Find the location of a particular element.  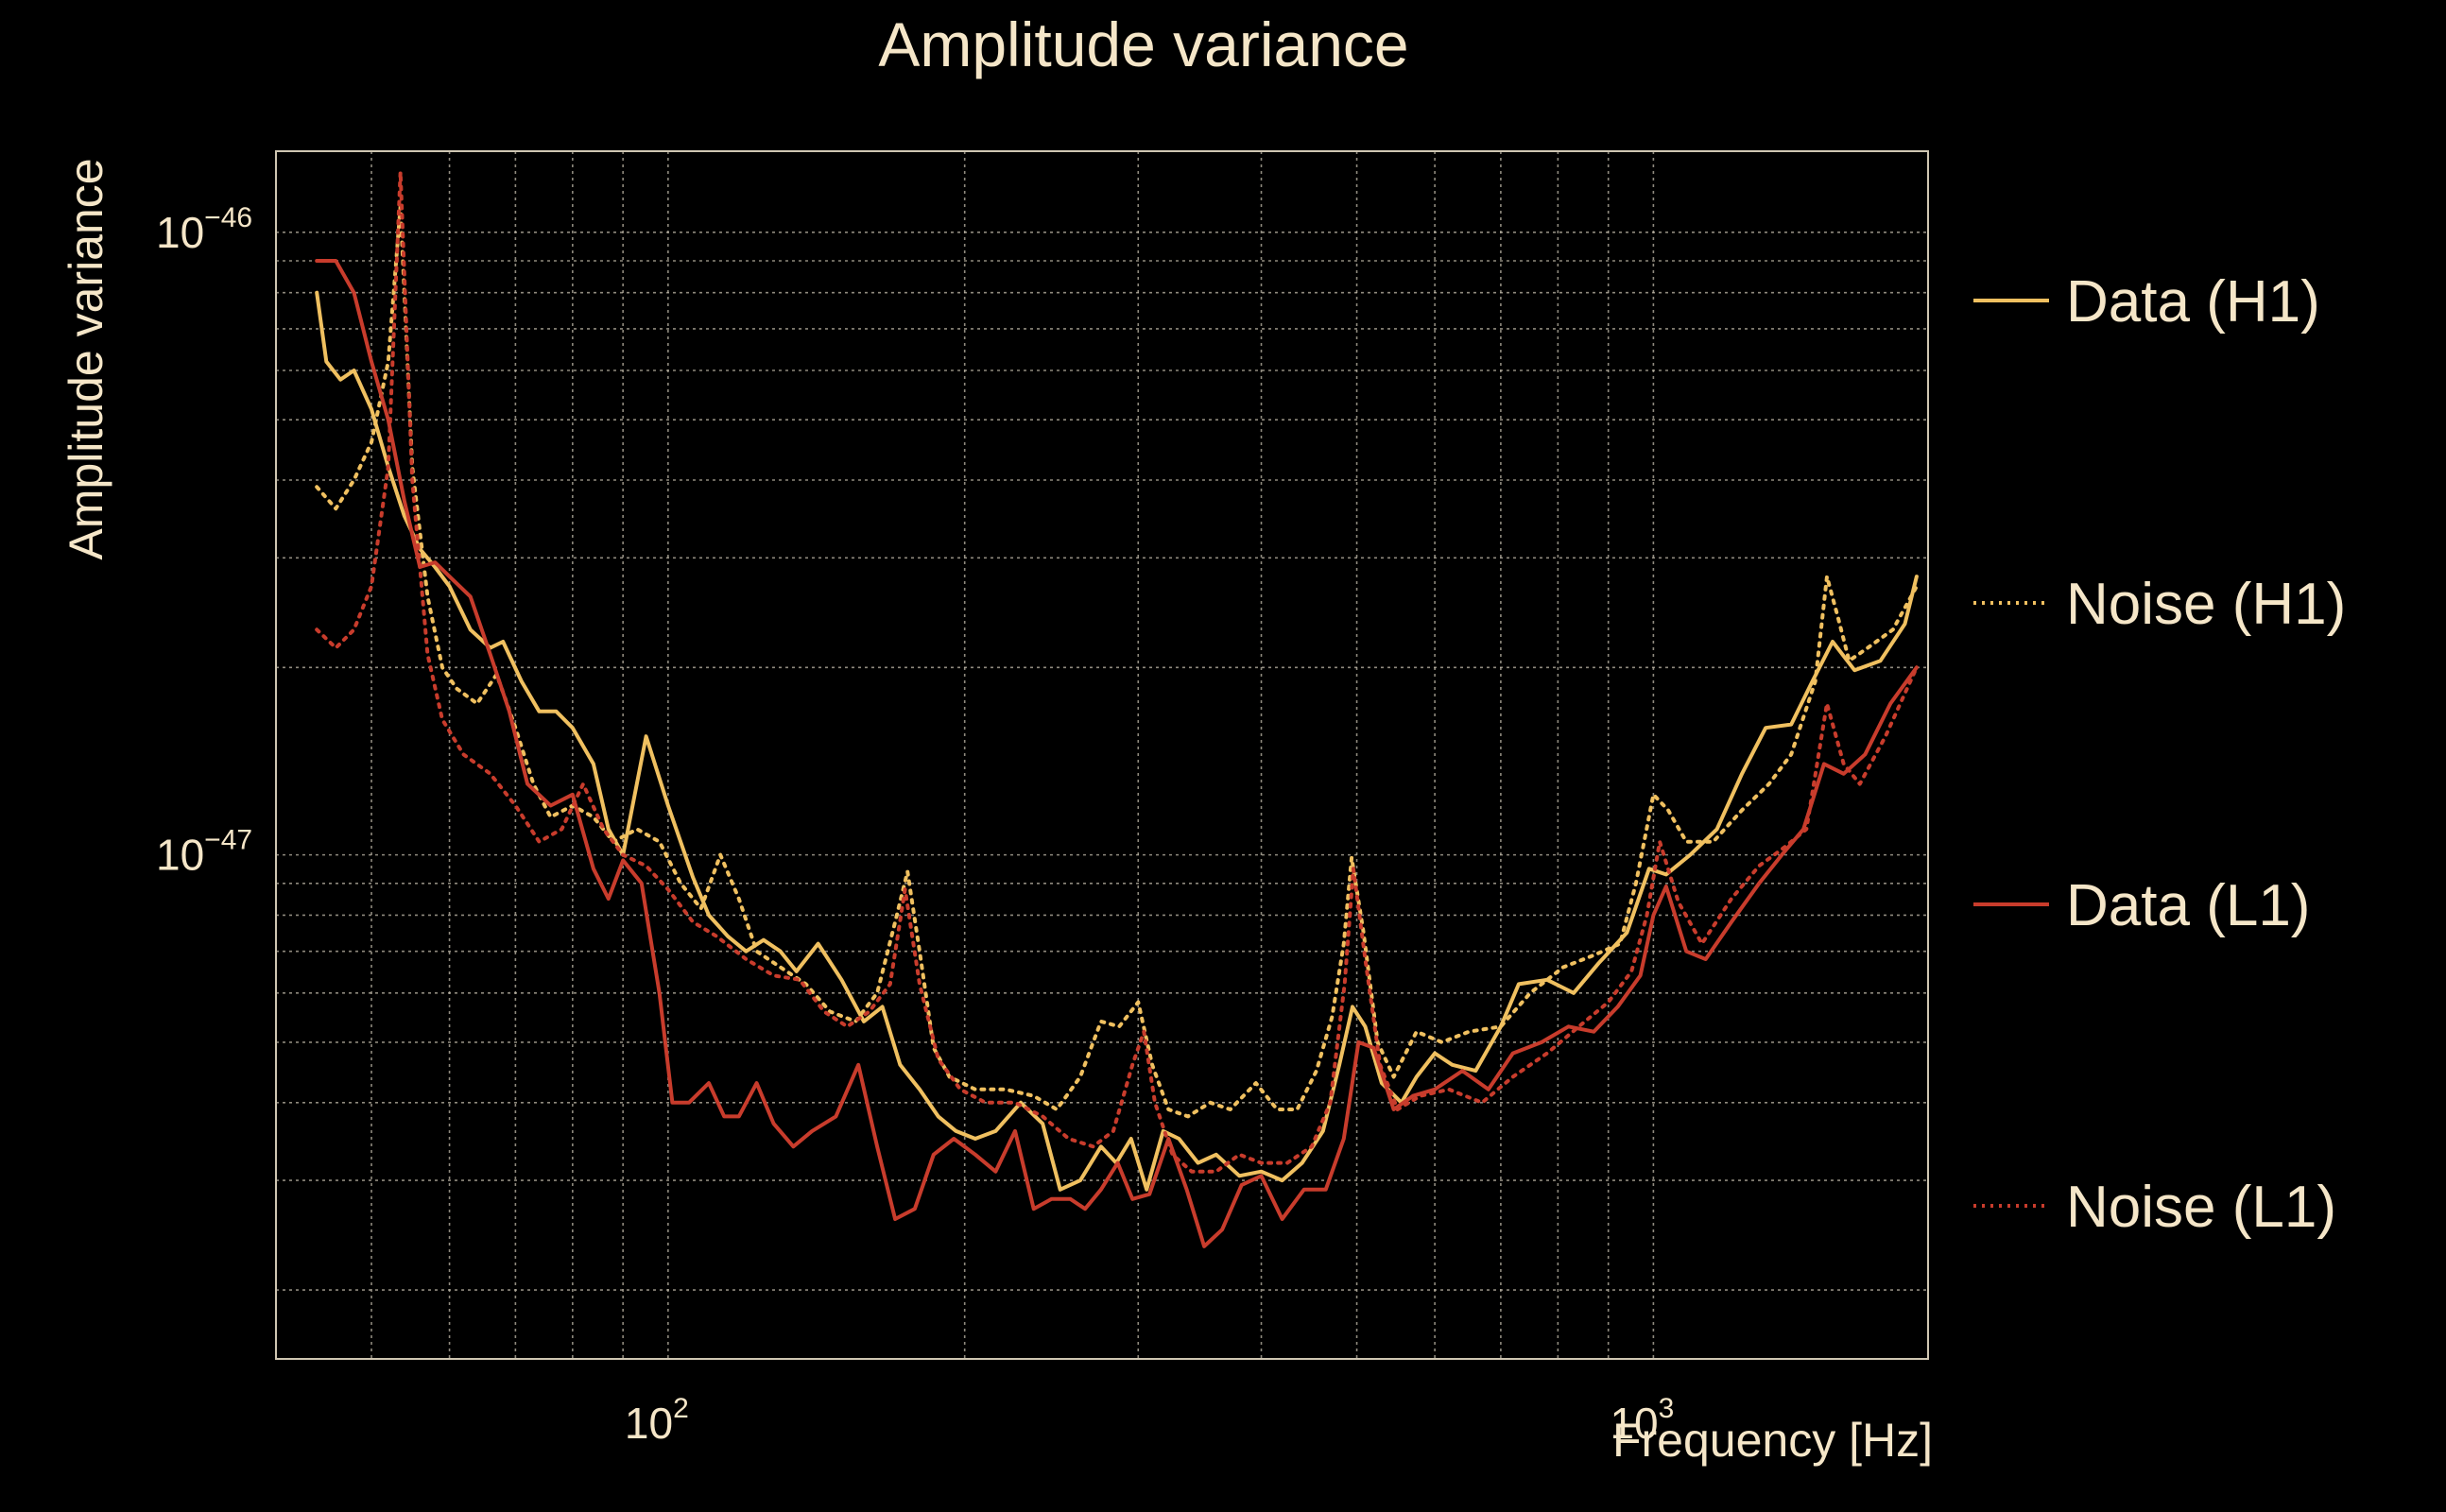

legend-label: Noise (L1) is located at coordinates (2201, 1207).